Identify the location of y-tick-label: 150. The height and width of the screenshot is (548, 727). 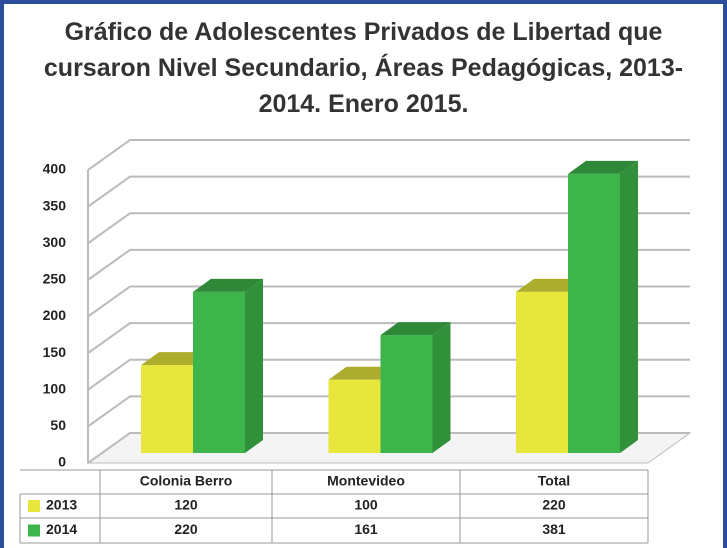
(55, 352).